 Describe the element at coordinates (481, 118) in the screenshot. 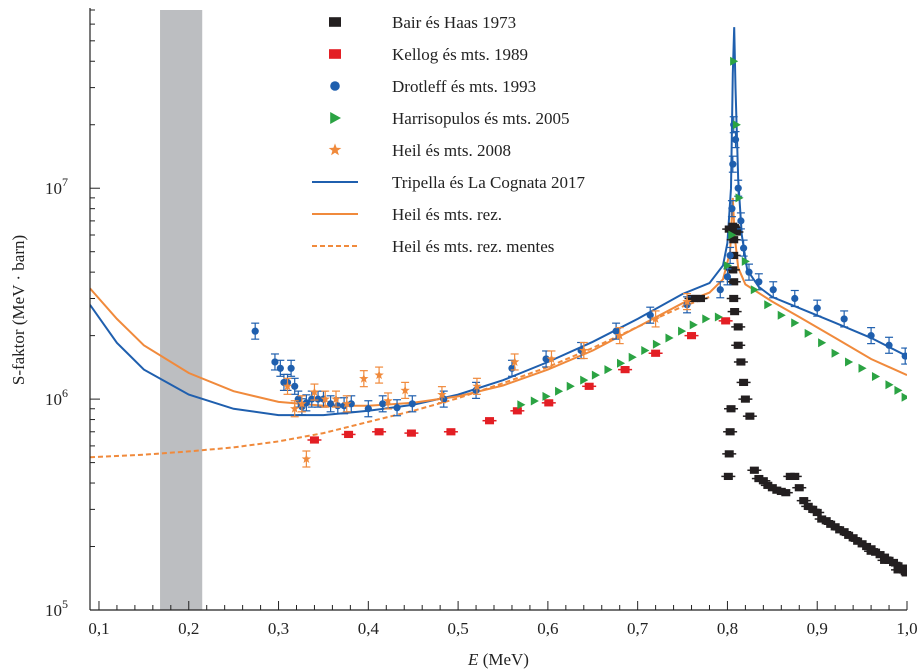

I see `legend-label: Harrisopulos és mts. 2005` at that location.